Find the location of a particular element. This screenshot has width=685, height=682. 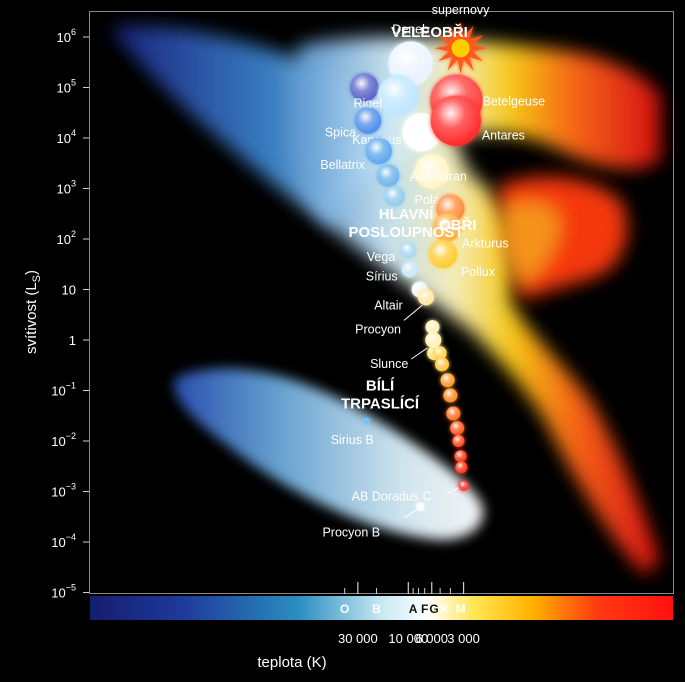

star-bellatrix-highlight is located at coordinates (378, 151).